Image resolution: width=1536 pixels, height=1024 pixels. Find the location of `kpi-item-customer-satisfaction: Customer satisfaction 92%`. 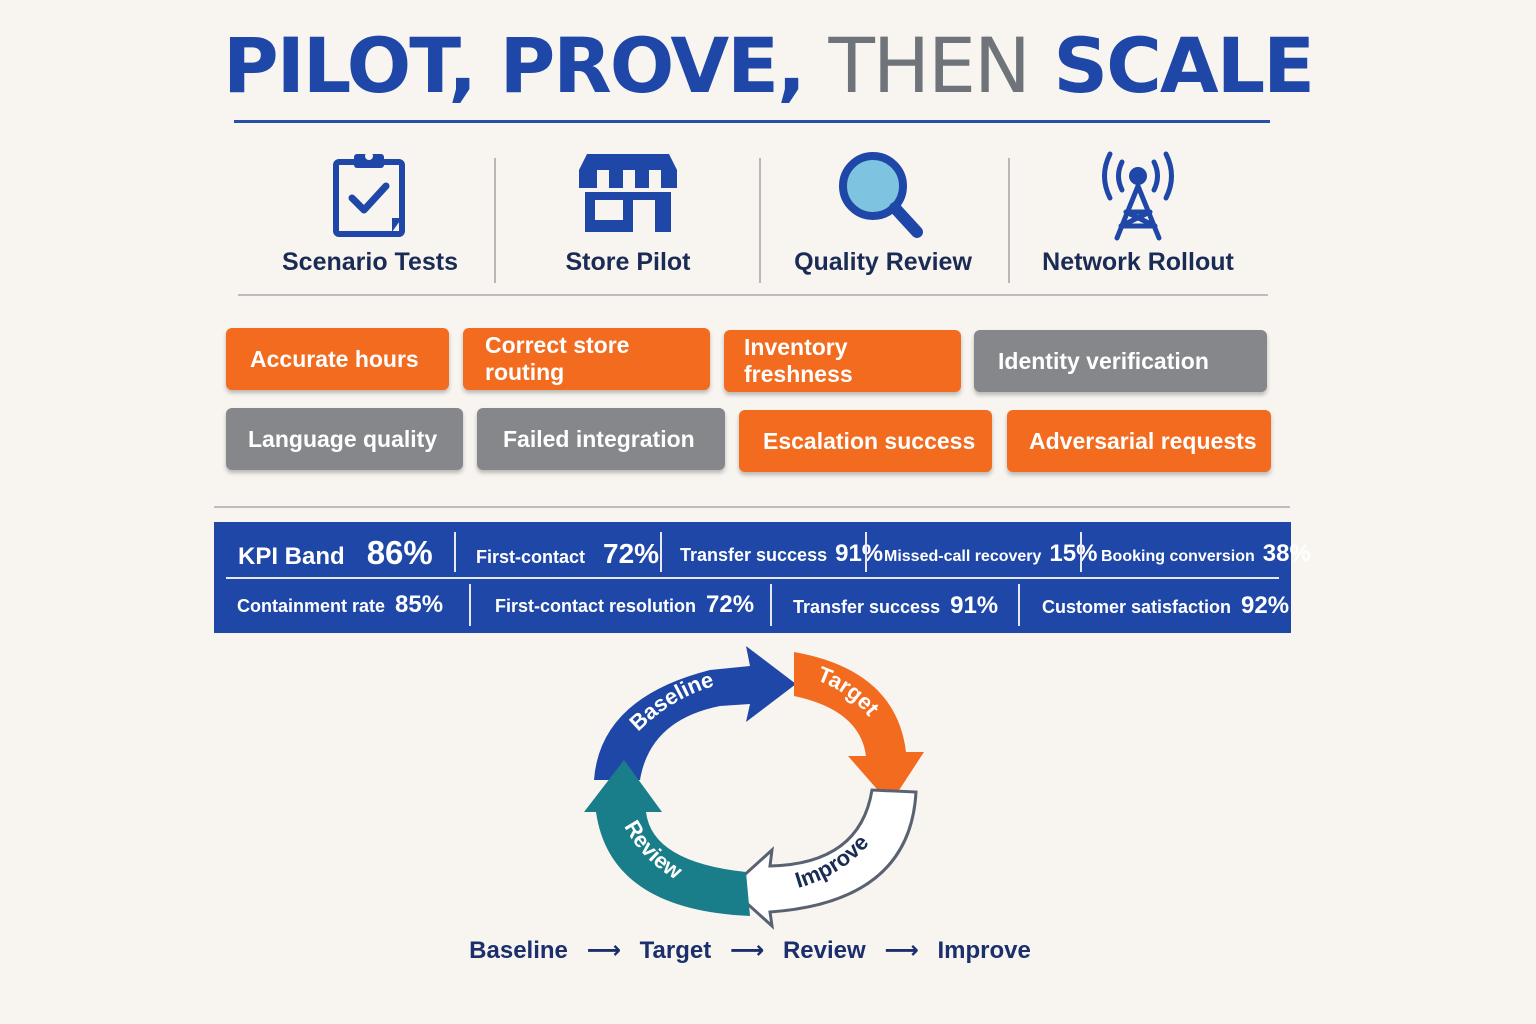

kpi-item-customer-satisfaction: Customer satisfaction 92% is located at coordinates (1165, 606).